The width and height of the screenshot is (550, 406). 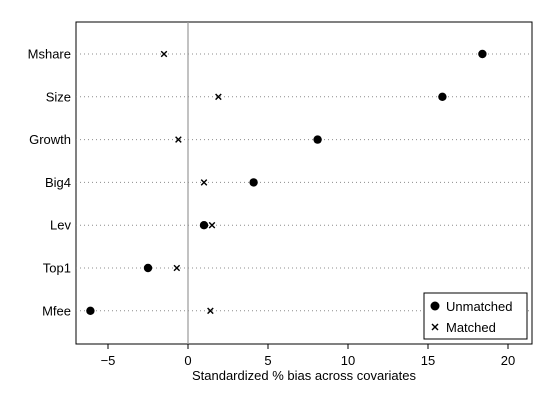 I want to click on y-tick-label-mshare: Mshare, so click(x=49, y=54).